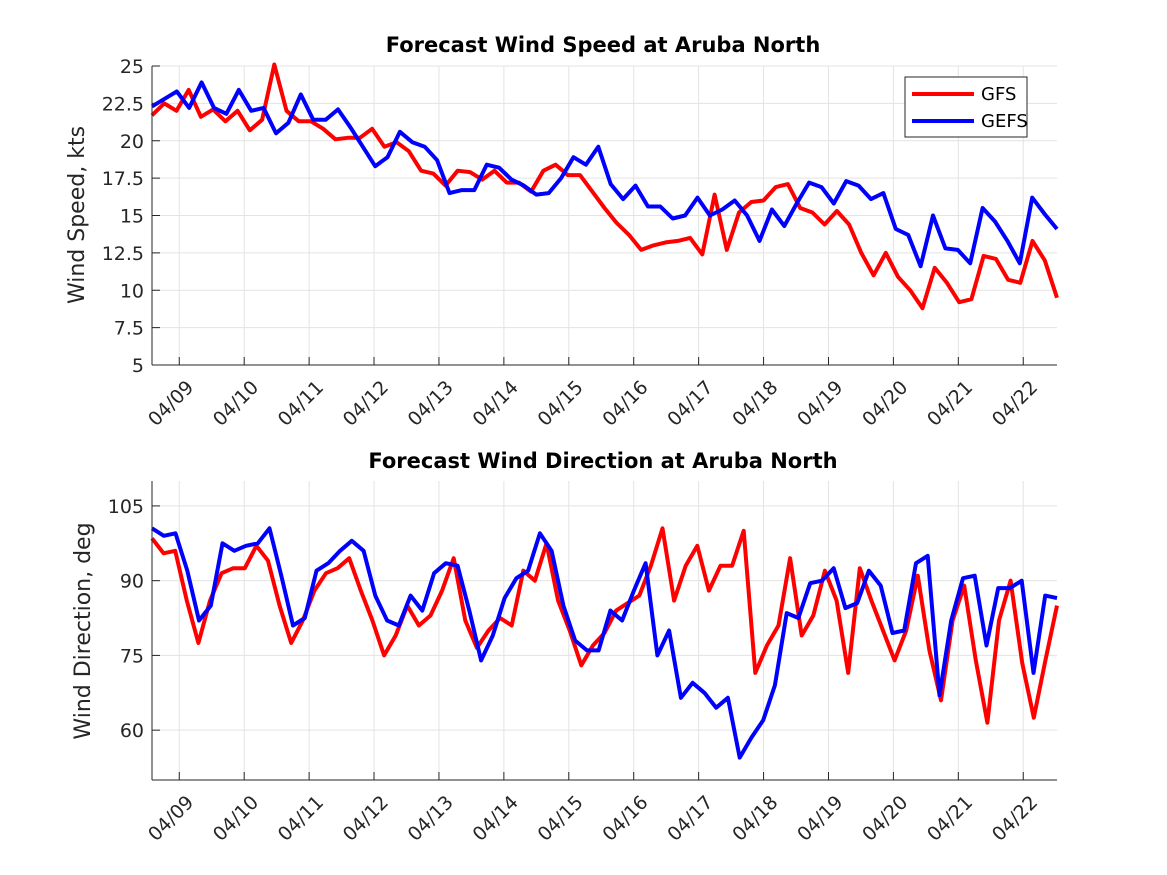 The width and height of the screenshot is (1167, 875). What do you see at coordinates (129, 329) in the screenshot?
I see `wind-speed-y-tick-label: 7.5` at bounding box center [129, 329].